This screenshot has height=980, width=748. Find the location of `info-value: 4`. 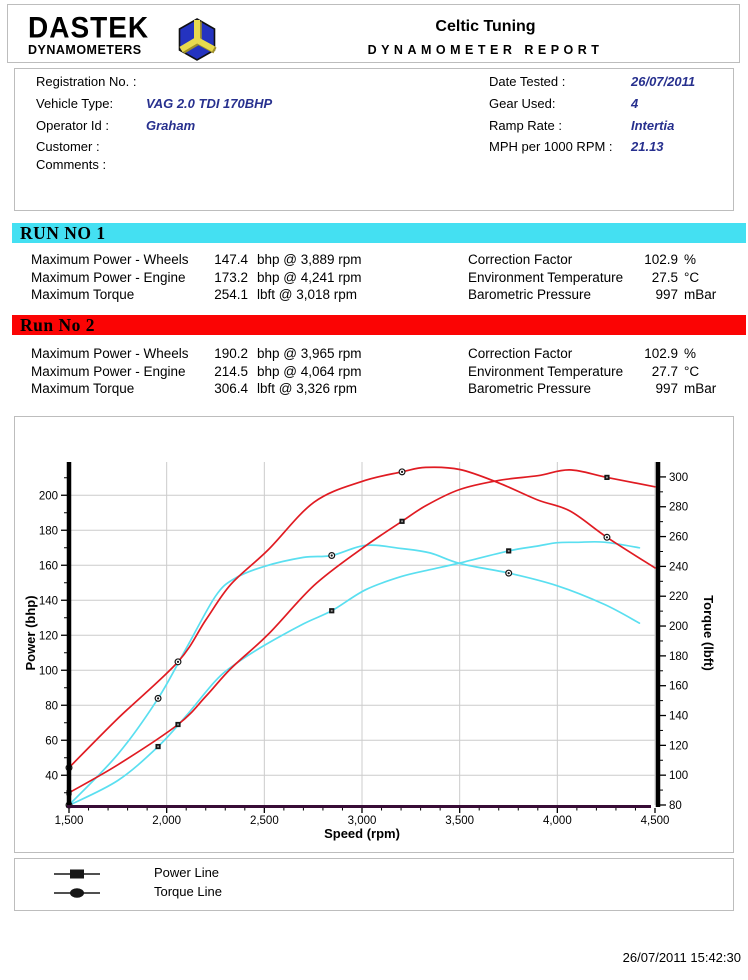

info-value: 4 is located at coordinates (635, 103).